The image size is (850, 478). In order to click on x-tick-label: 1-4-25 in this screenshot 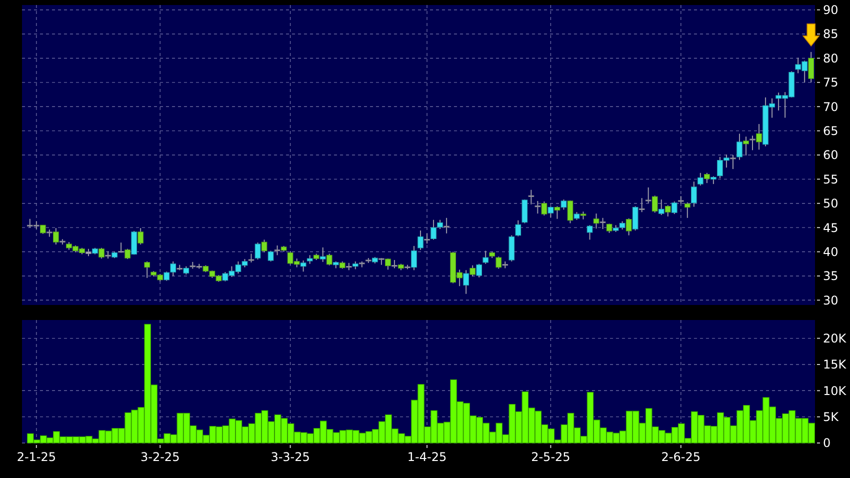, I will do `click(427, 457)`.